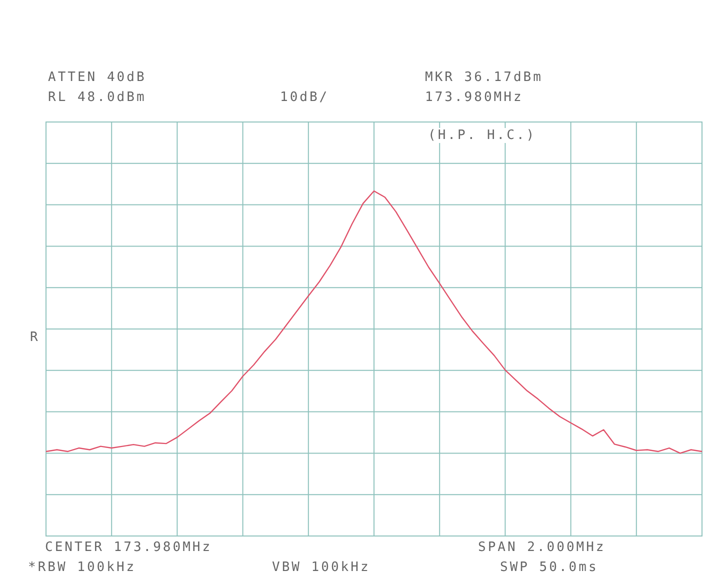 This screenshot has height=580, width=720. Describe the element at coordinates (321, 567) in the screenshot. I see `text: VBW 100kHz` at that location.